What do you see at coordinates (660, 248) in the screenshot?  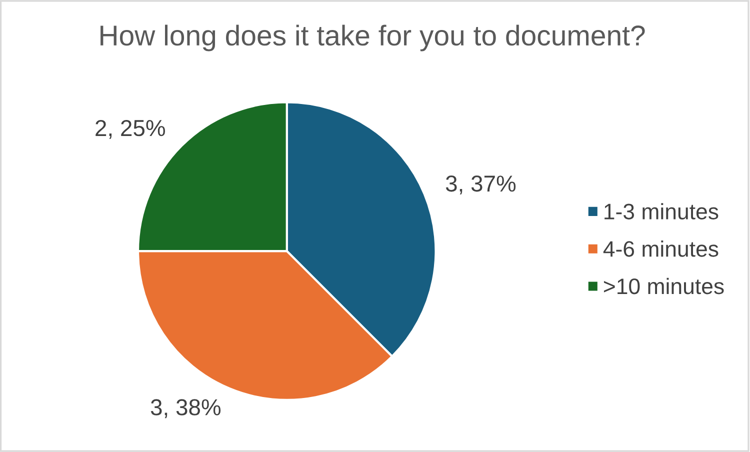 I see `legend-label: 4-6 minutes` at bounding box center [660, 248].